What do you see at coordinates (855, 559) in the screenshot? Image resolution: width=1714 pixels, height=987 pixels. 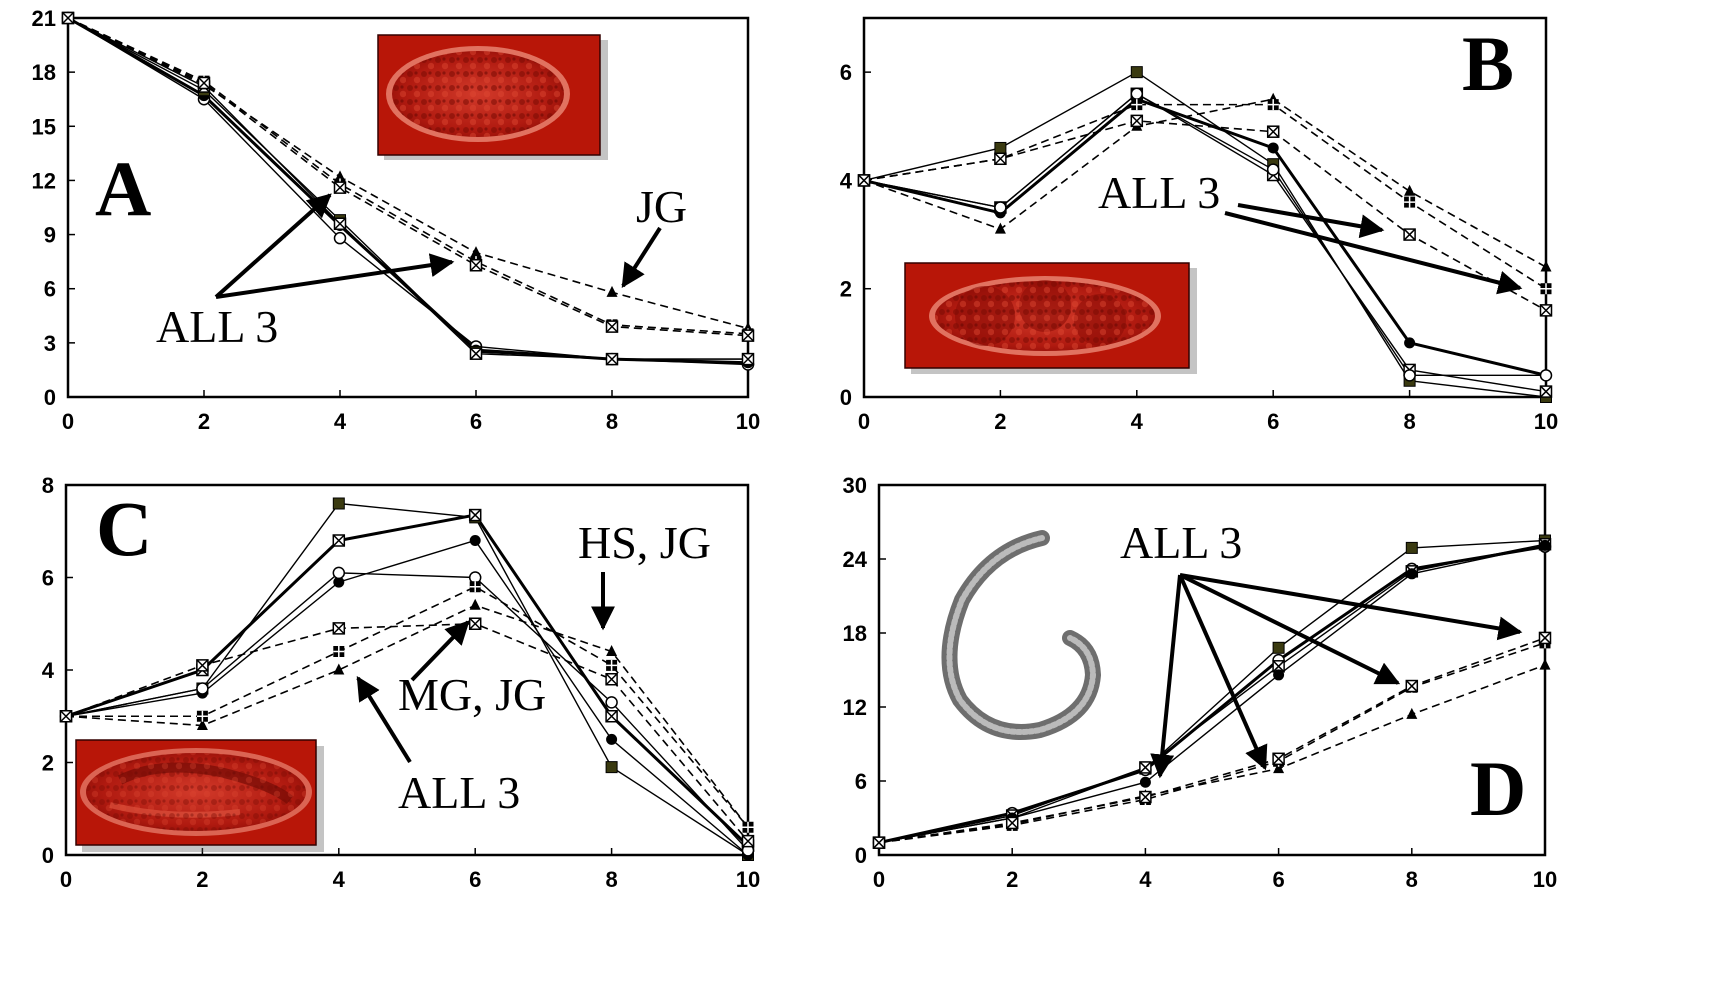 I see `y-tick-label-d: 24` at bounding box center [855, 559].